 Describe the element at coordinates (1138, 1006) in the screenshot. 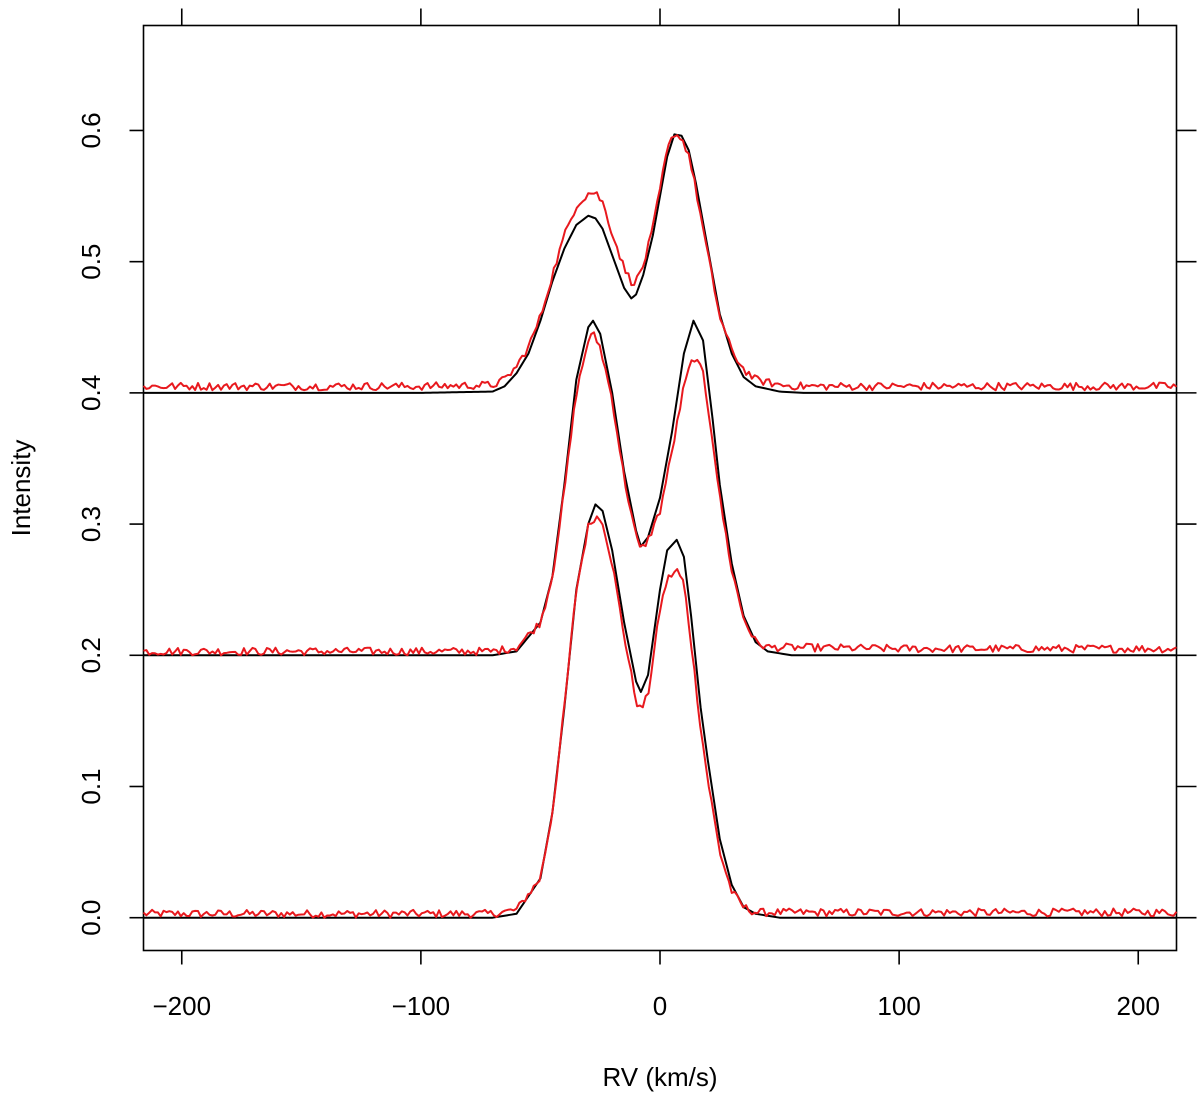

I see `x-tick-label: 200` at that location.